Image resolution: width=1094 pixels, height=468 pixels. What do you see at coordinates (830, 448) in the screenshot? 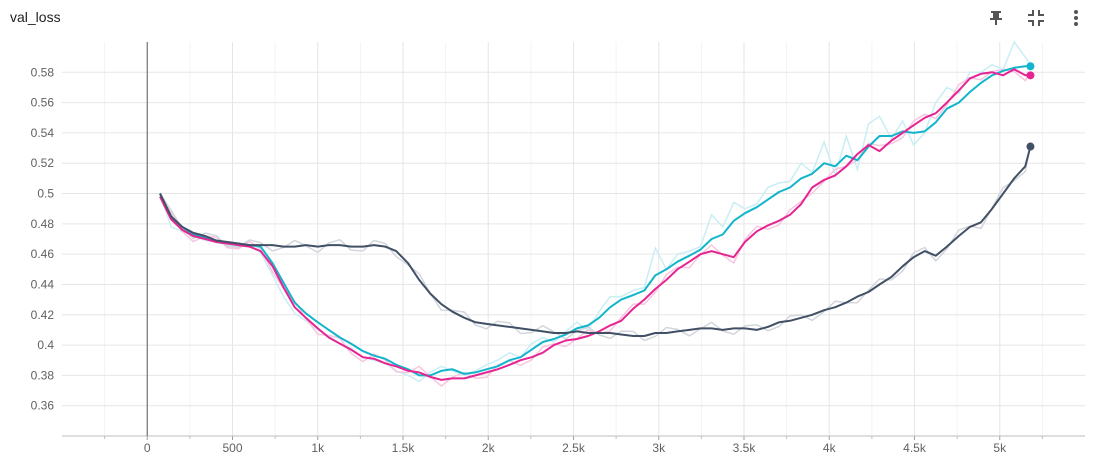
I see `x-tick-label: 4k` at bounding box center [830, 448].